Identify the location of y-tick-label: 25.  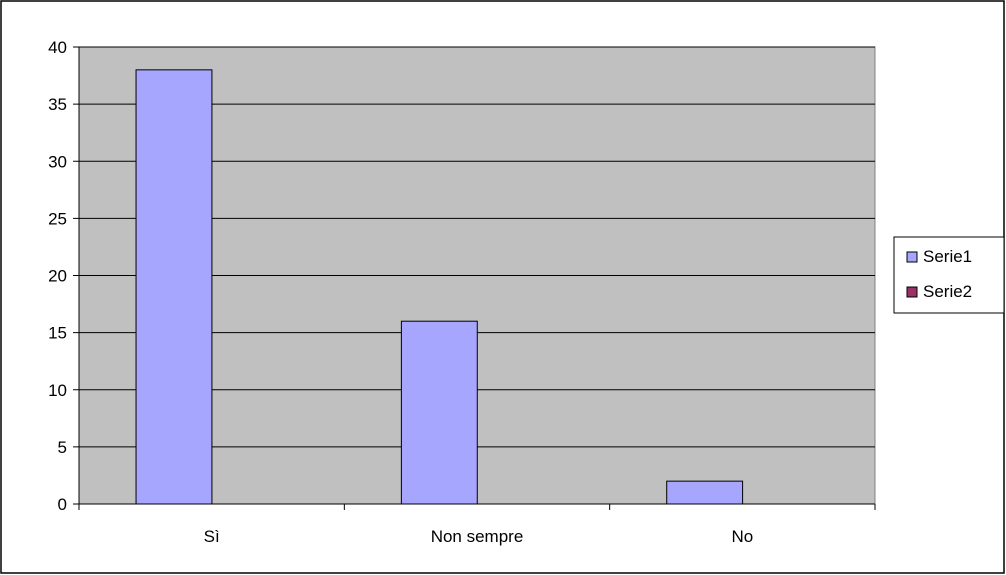
(57, 218).